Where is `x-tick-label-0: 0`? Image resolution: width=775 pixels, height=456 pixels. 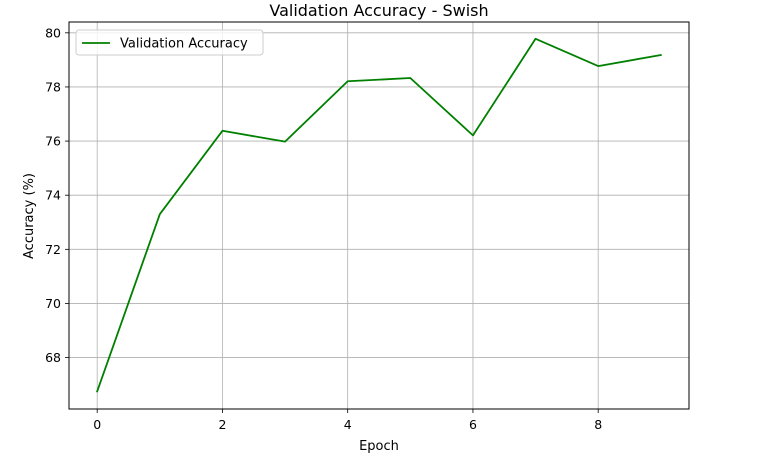 x-tick-label-0: 0 is located at coordinates (97, 424).